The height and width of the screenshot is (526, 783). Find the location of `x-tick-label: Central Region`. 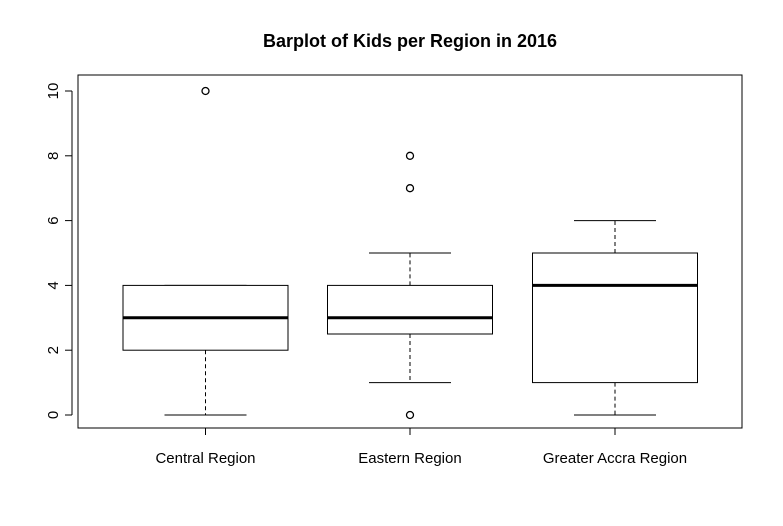

x-tick-label: Central Region is located at coordinates (205, 458).